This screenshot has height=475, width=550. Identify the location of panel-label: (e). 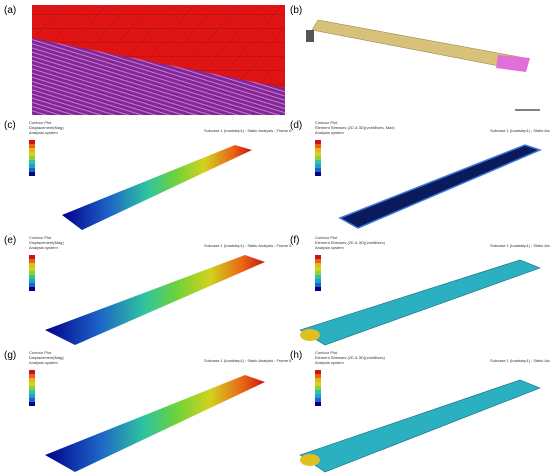
(10, 240).